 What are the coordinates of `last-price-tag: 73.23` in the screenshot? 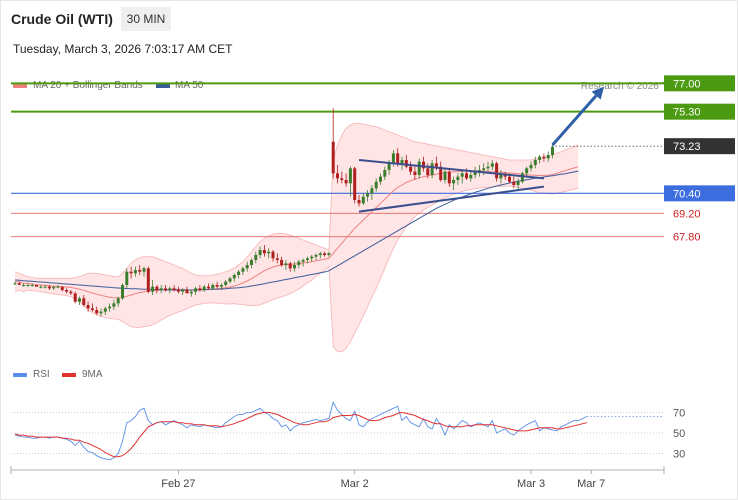 It's located at (687, 147).